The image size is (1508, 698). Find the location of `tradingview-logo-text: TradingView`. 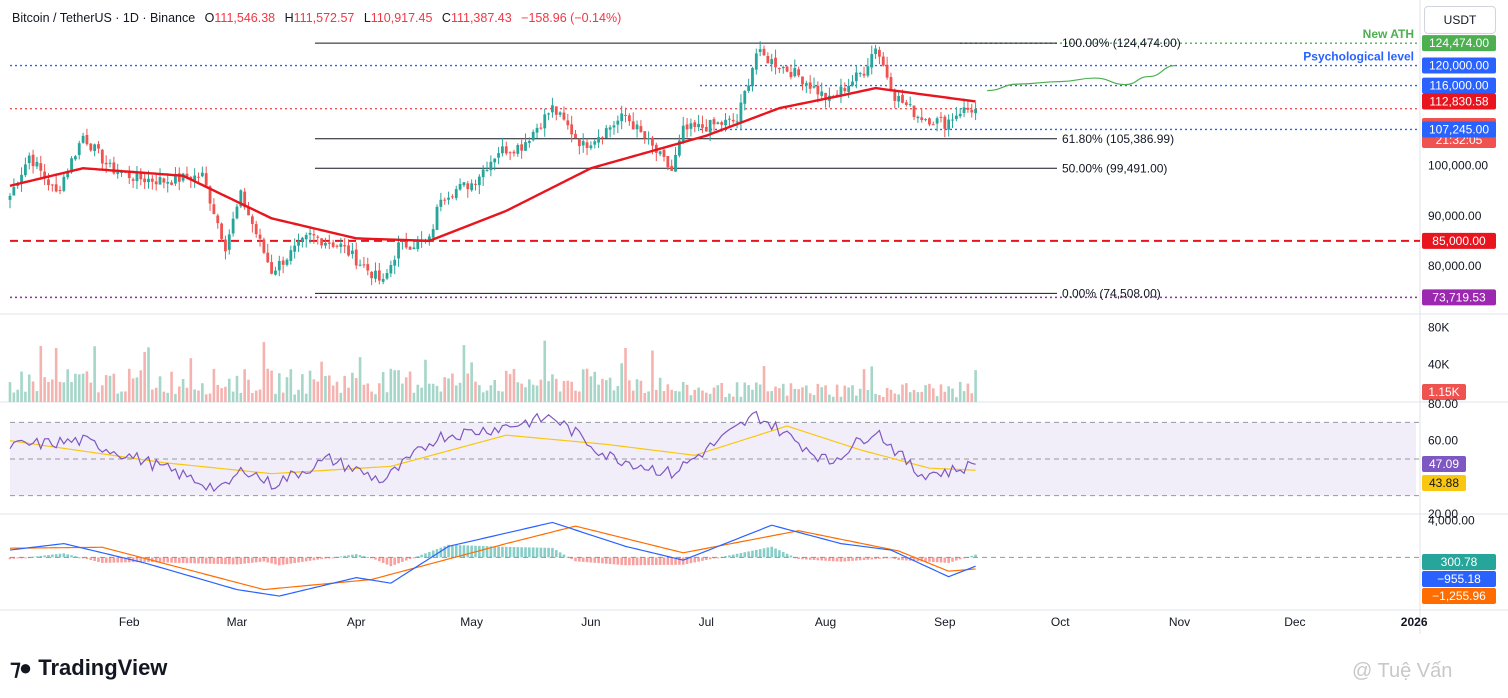

tradingview-logo-text: TradingView is located at coordinates (103, 667).